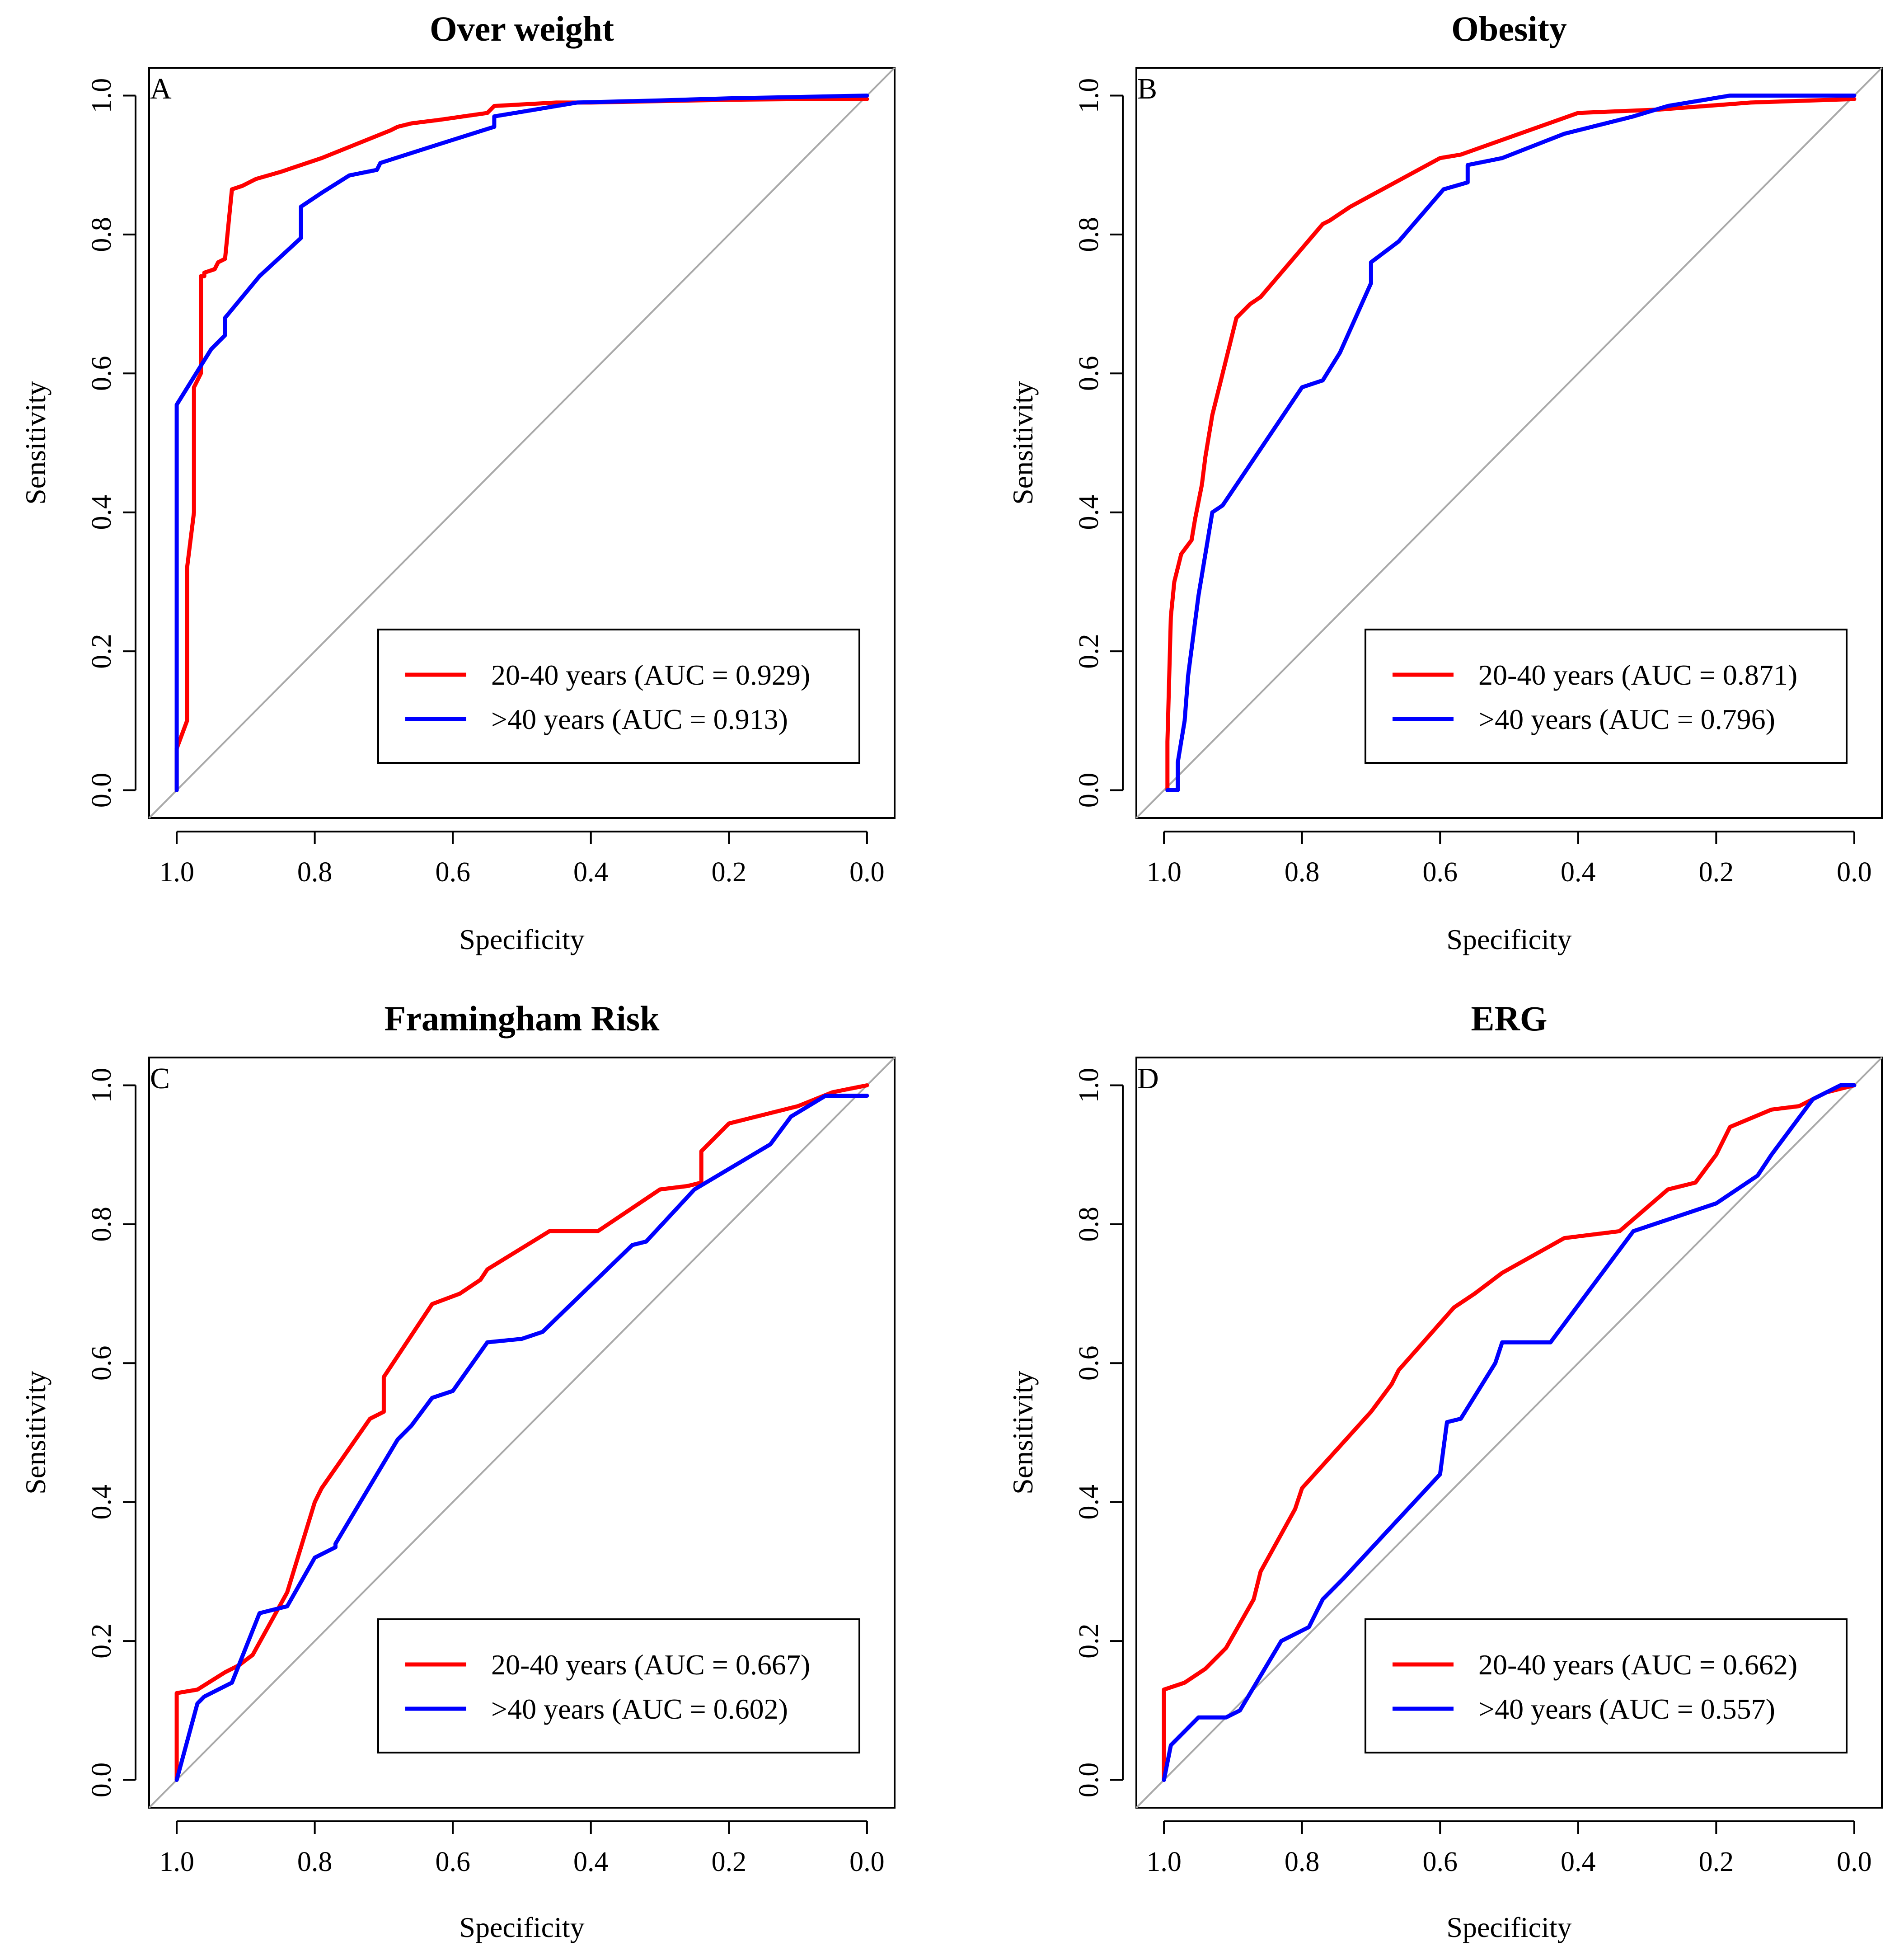  What do you see at coordinates (1509, 28) in the screenshot?
I see `panel-title: Obesity` at bounding box center [1509, 28].